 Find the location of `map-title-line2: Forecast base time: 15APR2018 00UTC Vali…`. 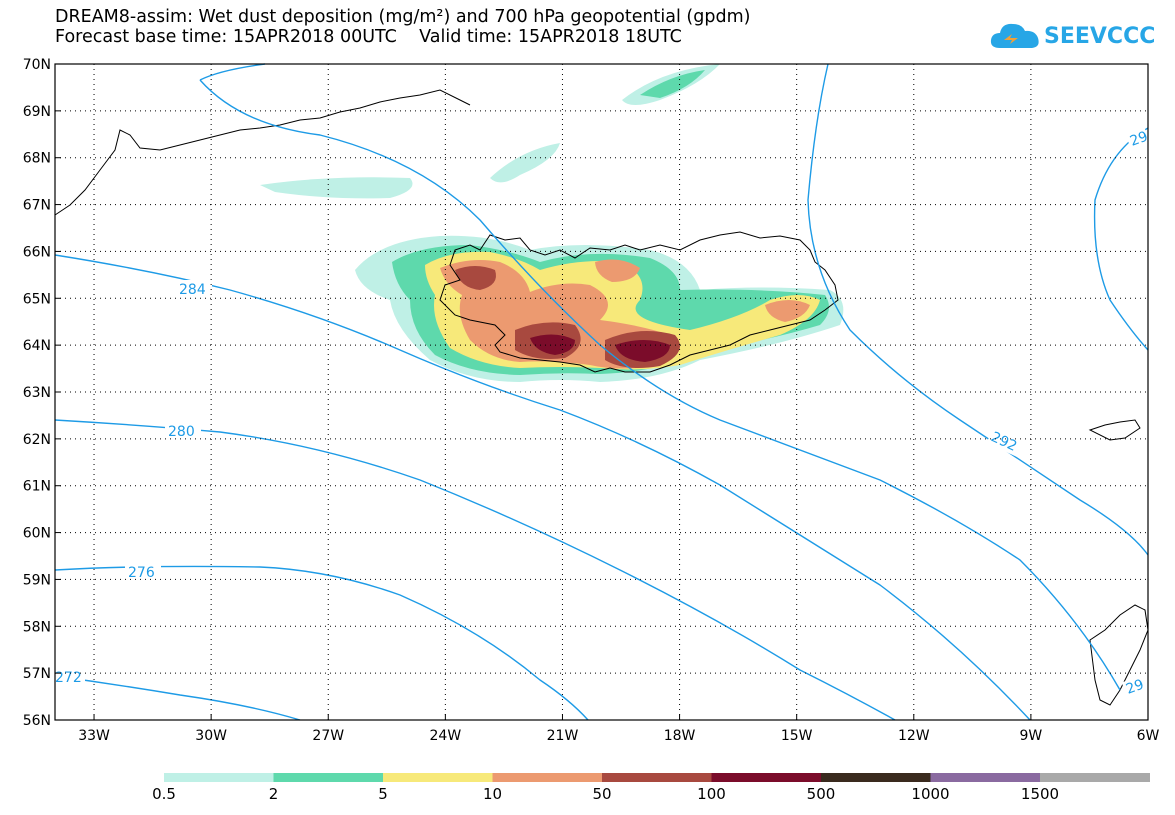

map-title-line2: Forecast base time: 15APR2018 00UTC Vali… is located at coordinates (368, 37).